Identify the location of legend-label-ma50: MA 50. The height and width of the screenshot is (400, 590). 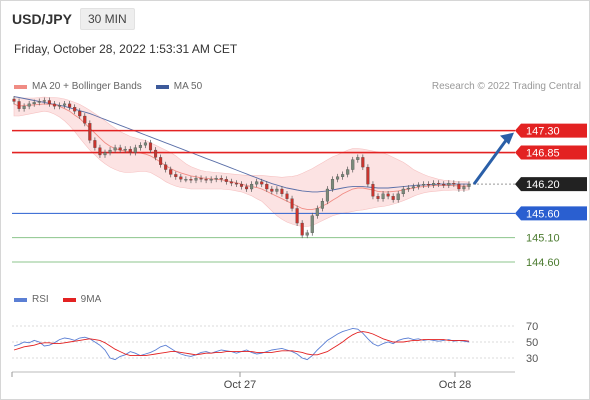
(188, 86).